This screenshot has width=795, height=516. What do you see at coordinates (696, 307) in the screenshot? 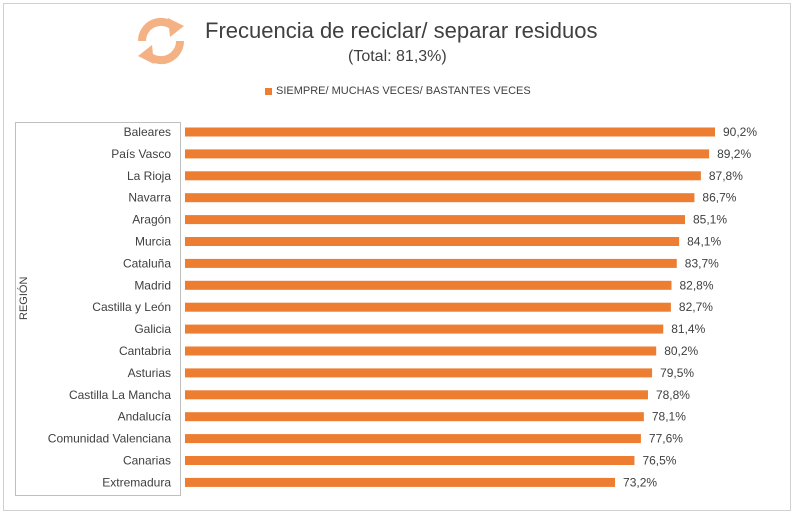
I see `data-label: 82,7%` at bounding box center [696, 307].